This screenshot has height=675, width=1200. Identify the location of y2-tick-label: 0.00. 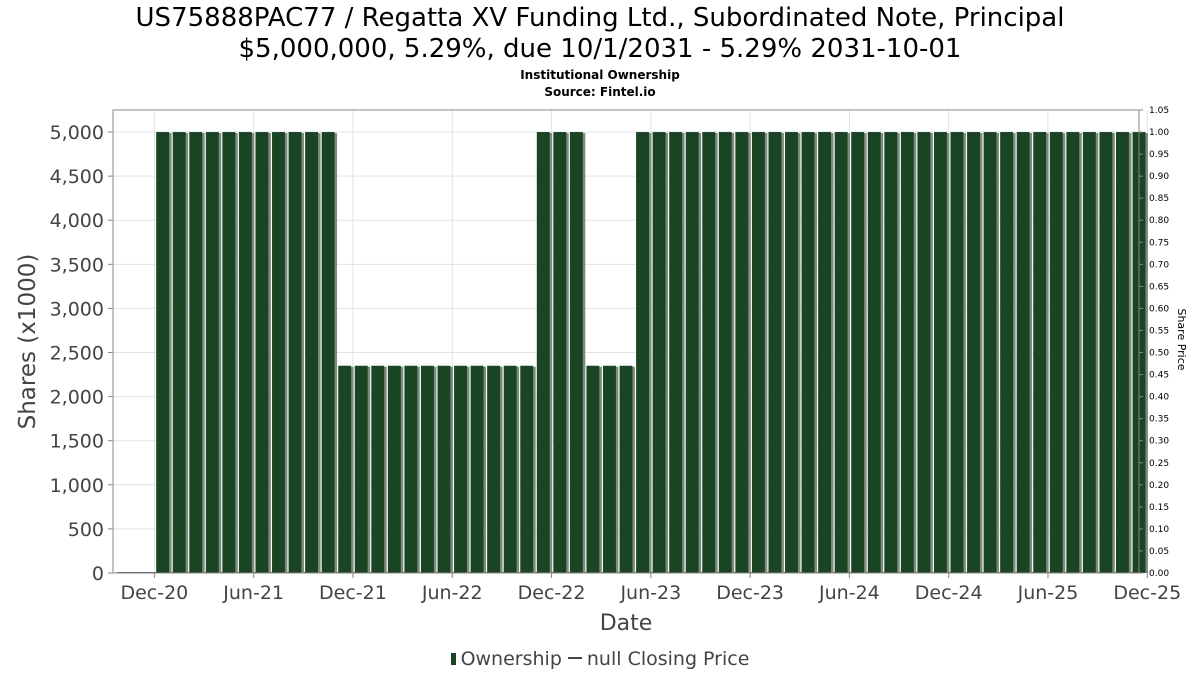
(1159, 574).